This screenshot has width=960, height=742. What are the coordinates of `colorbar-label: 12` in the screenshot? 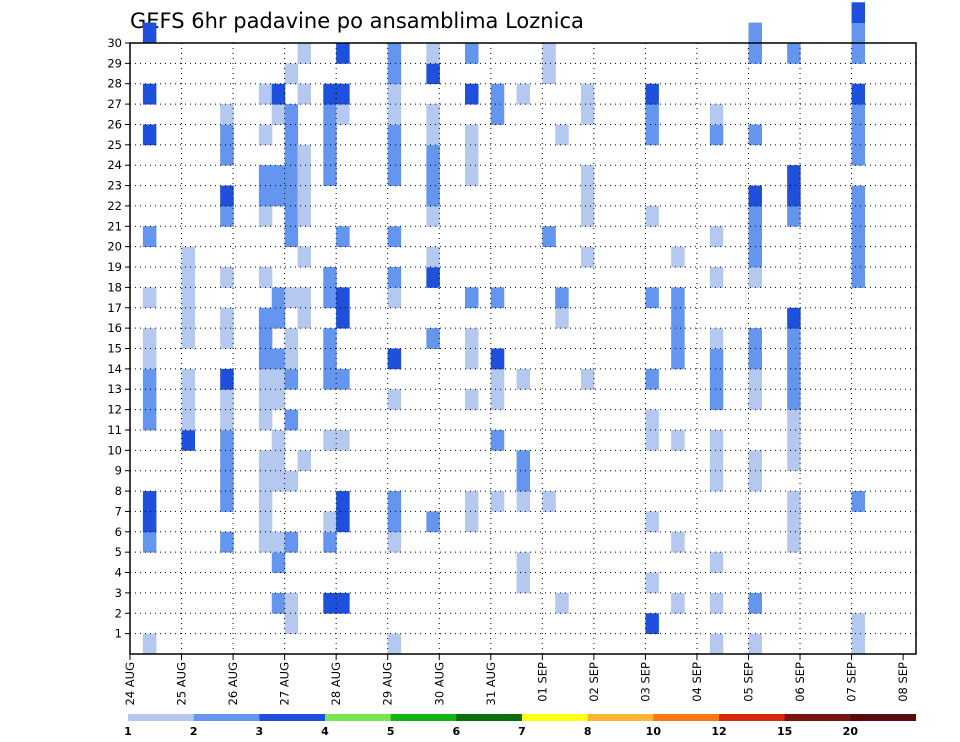 It's located at (718, 731).